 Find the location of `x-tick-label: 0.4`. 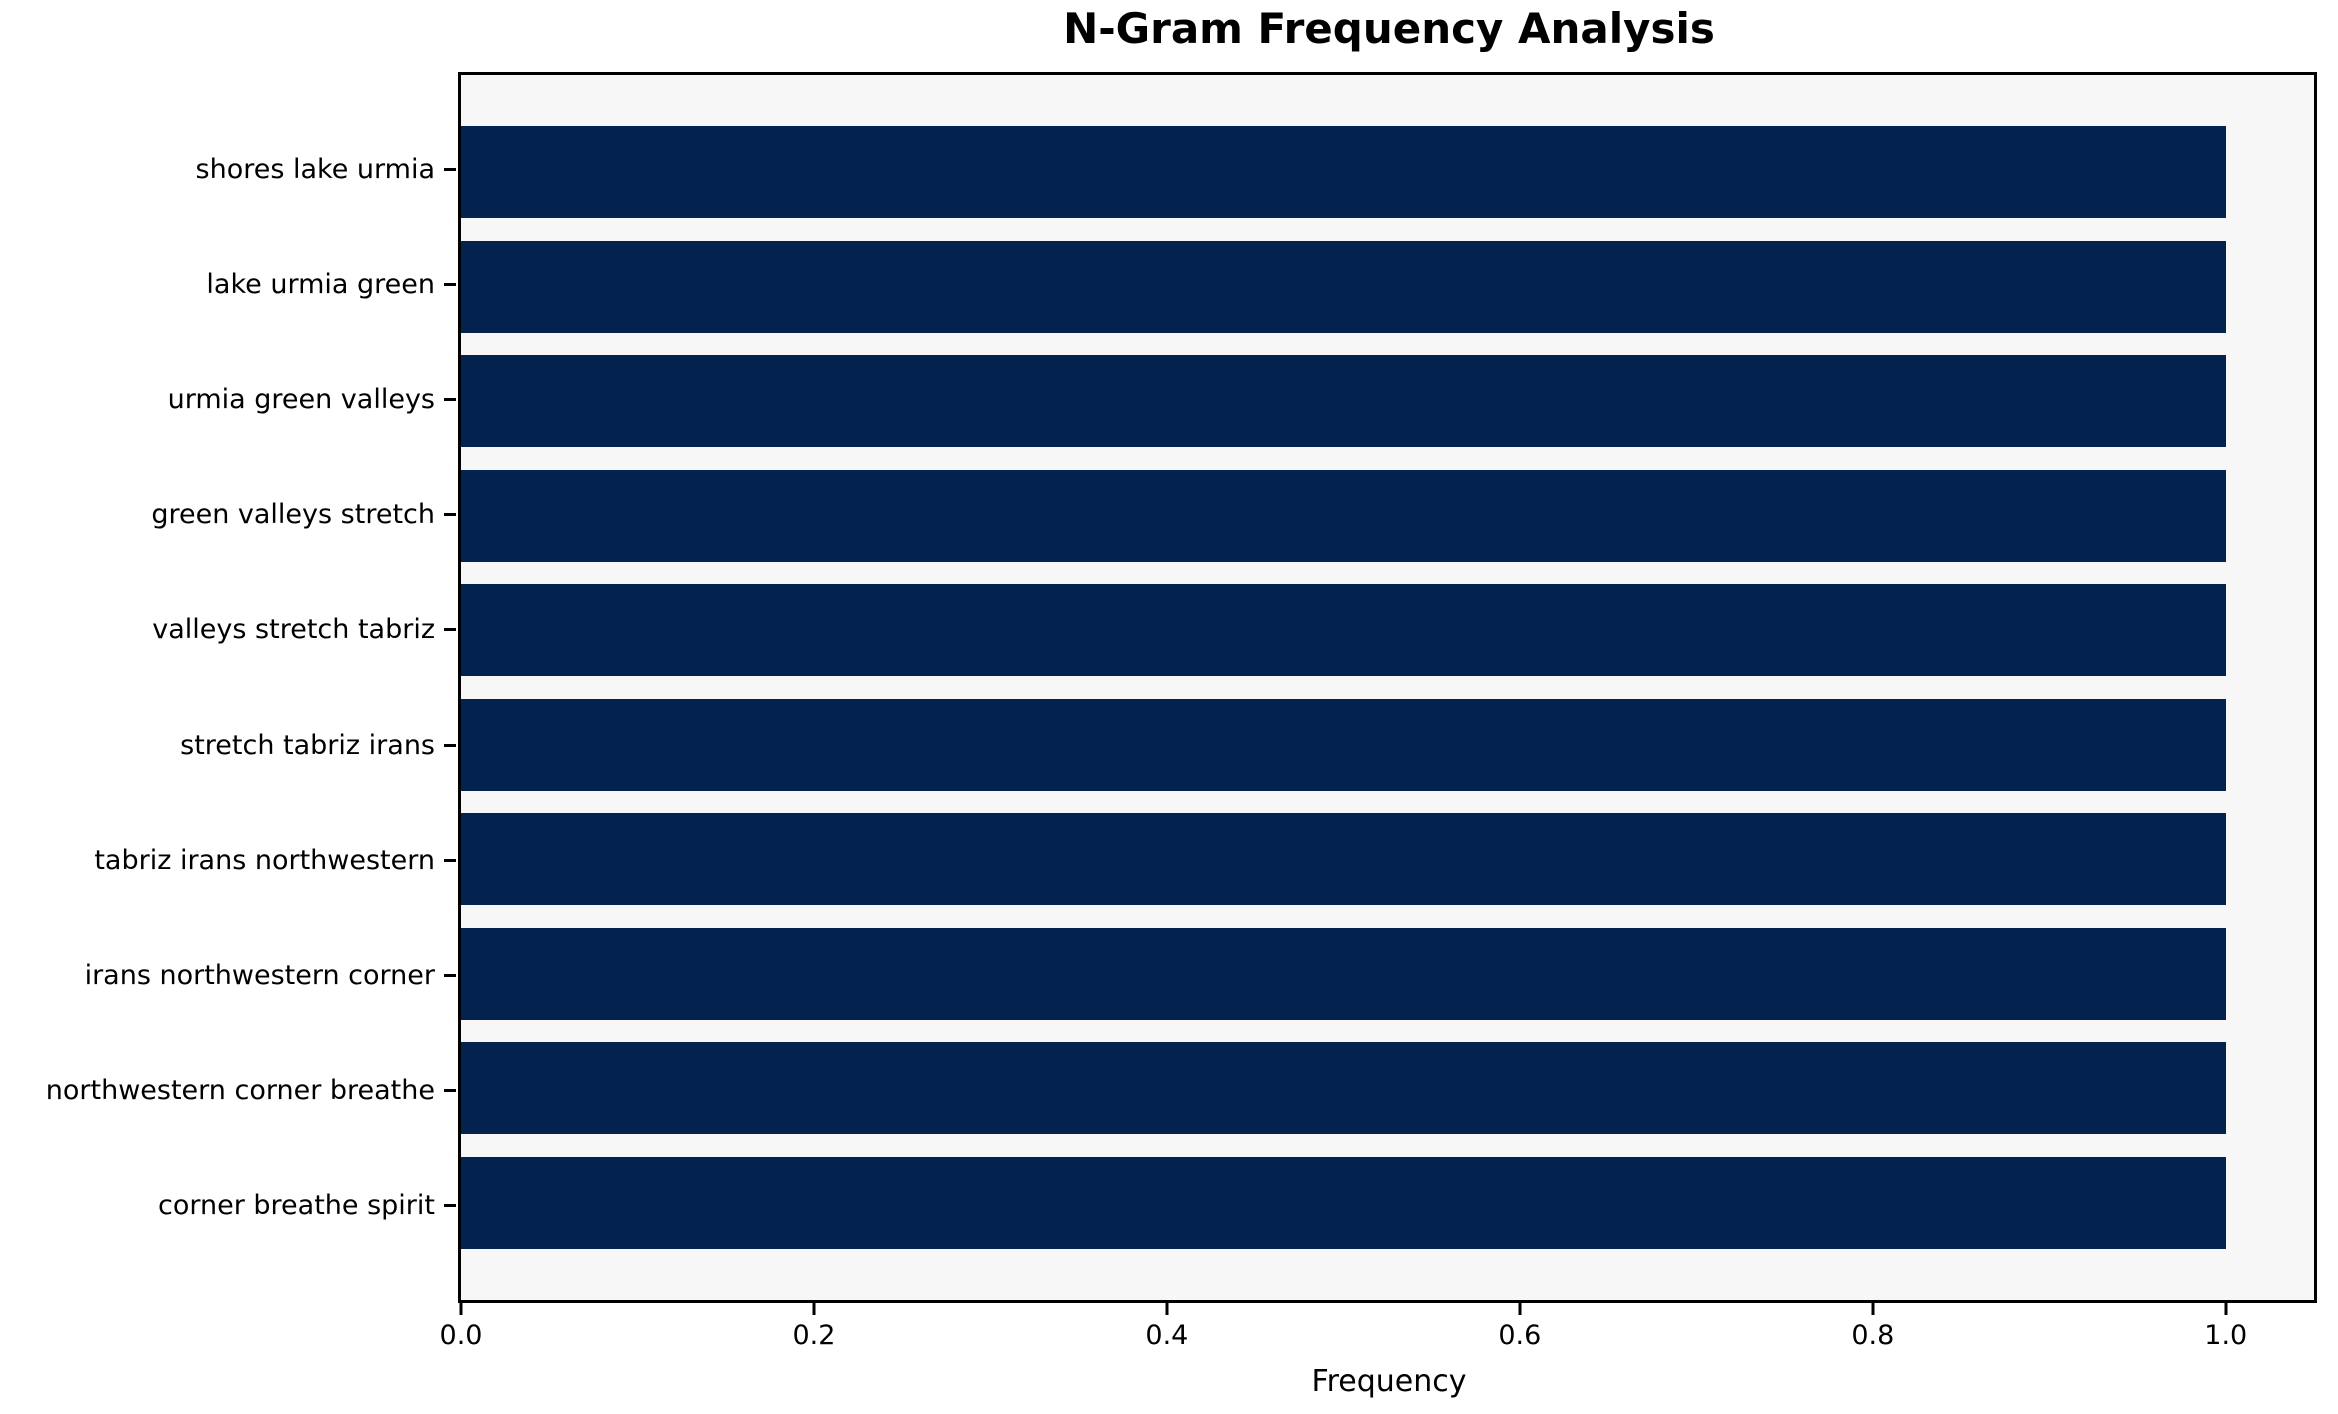

x-tick-label: 0.4 is located at coordinates (1167, 1335).